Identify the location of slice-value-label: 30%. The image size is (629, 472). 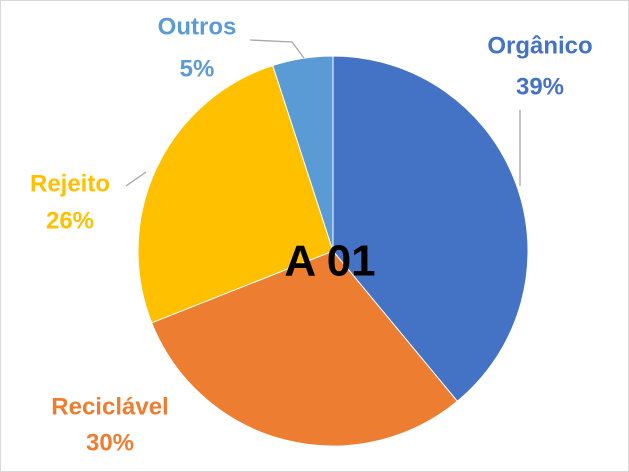
(110, 442).